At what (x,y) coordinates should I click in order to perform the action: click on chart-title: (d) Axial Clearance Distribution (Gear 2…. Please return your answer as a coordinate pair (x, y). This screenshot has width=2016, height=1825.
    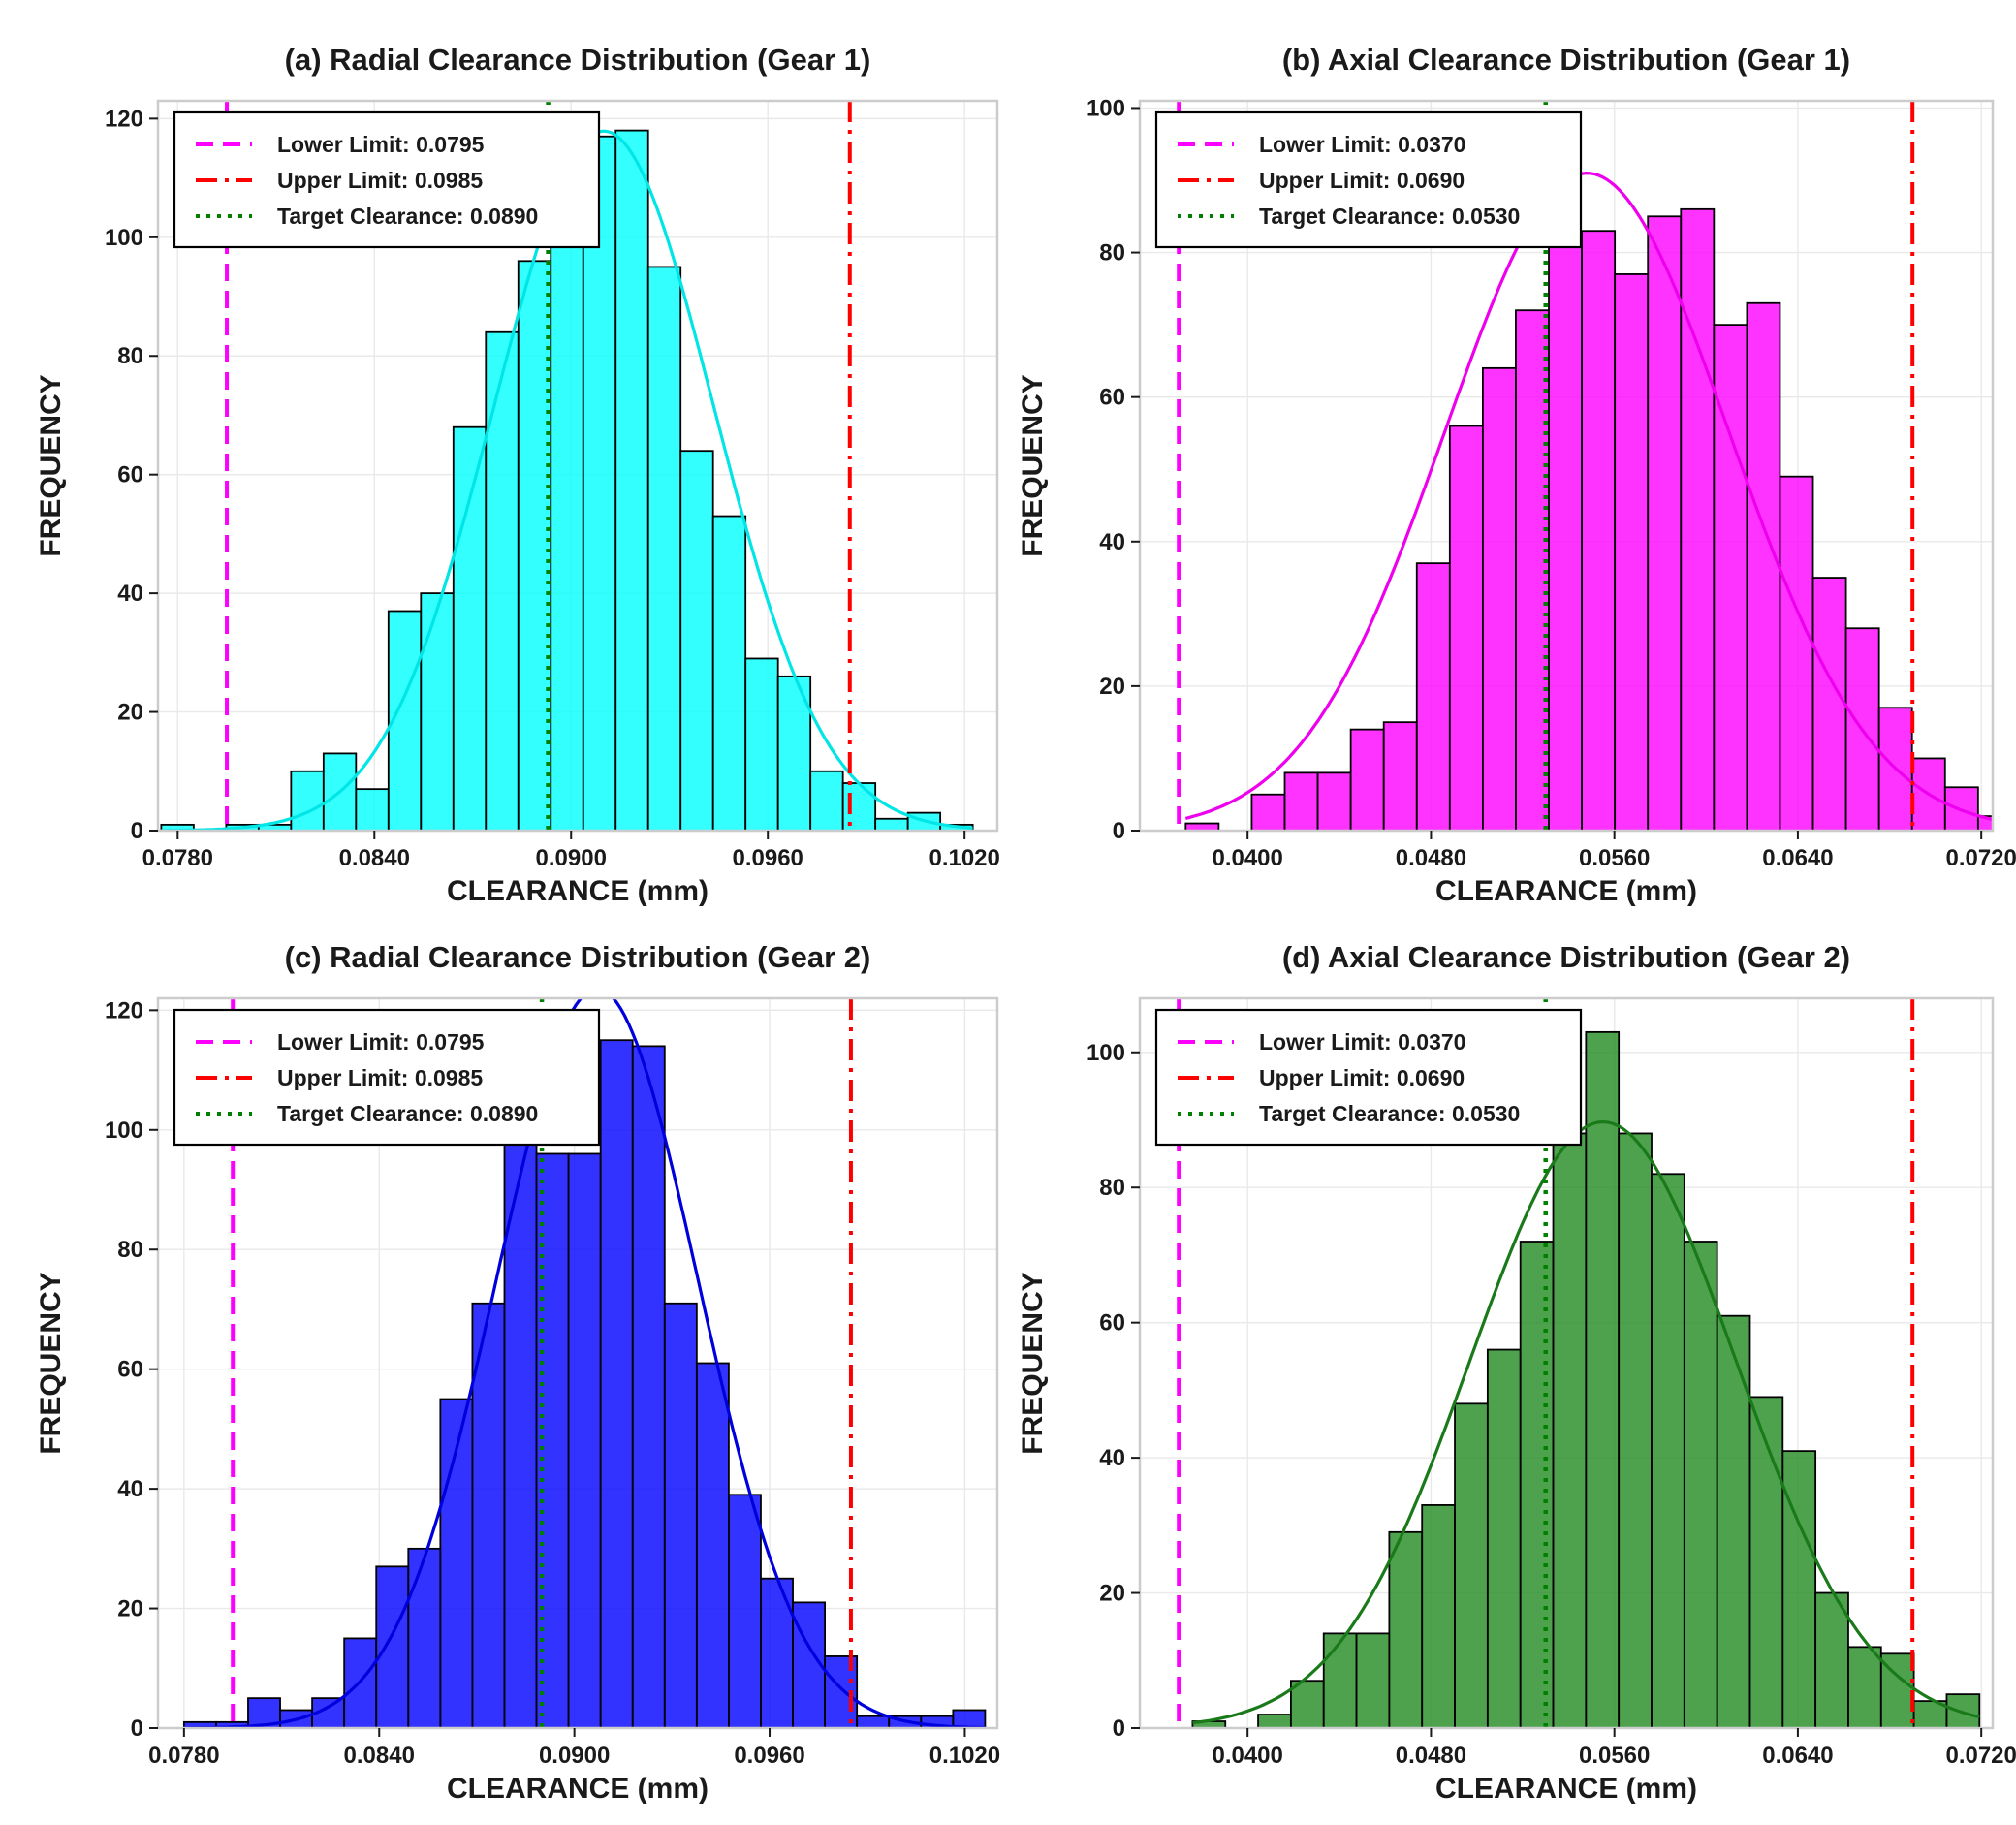
    Looking at the image, I should click on (1566, 957).